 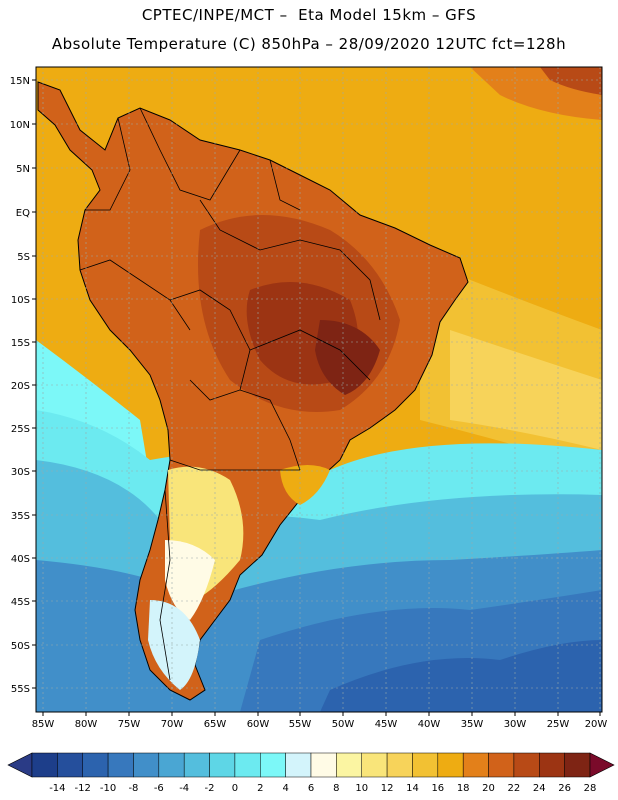 What do you see at coordinates (234, 465) in the screenshot?
I see `border-argentina-north` at bounding box center [234, 465].